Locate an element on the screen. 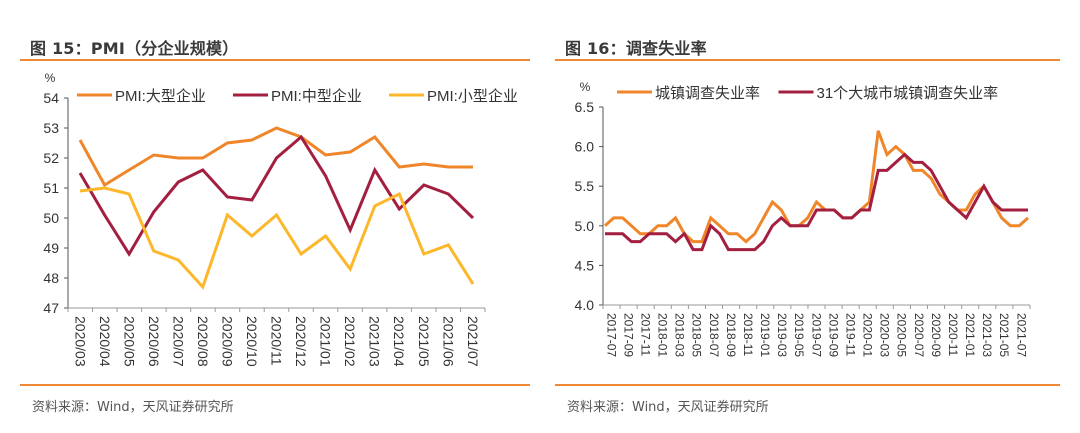  x-tick-label: 2019-03 is located at coordinates (782, 335).